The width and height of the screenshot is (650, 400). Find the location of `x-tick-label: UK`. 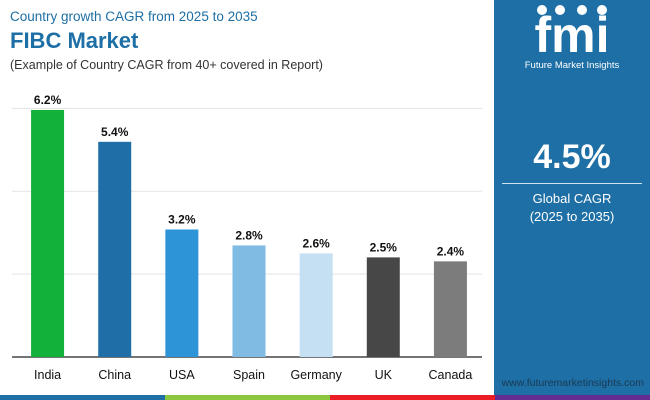

x-tick-label: UK is located at coordinates (384, 375).